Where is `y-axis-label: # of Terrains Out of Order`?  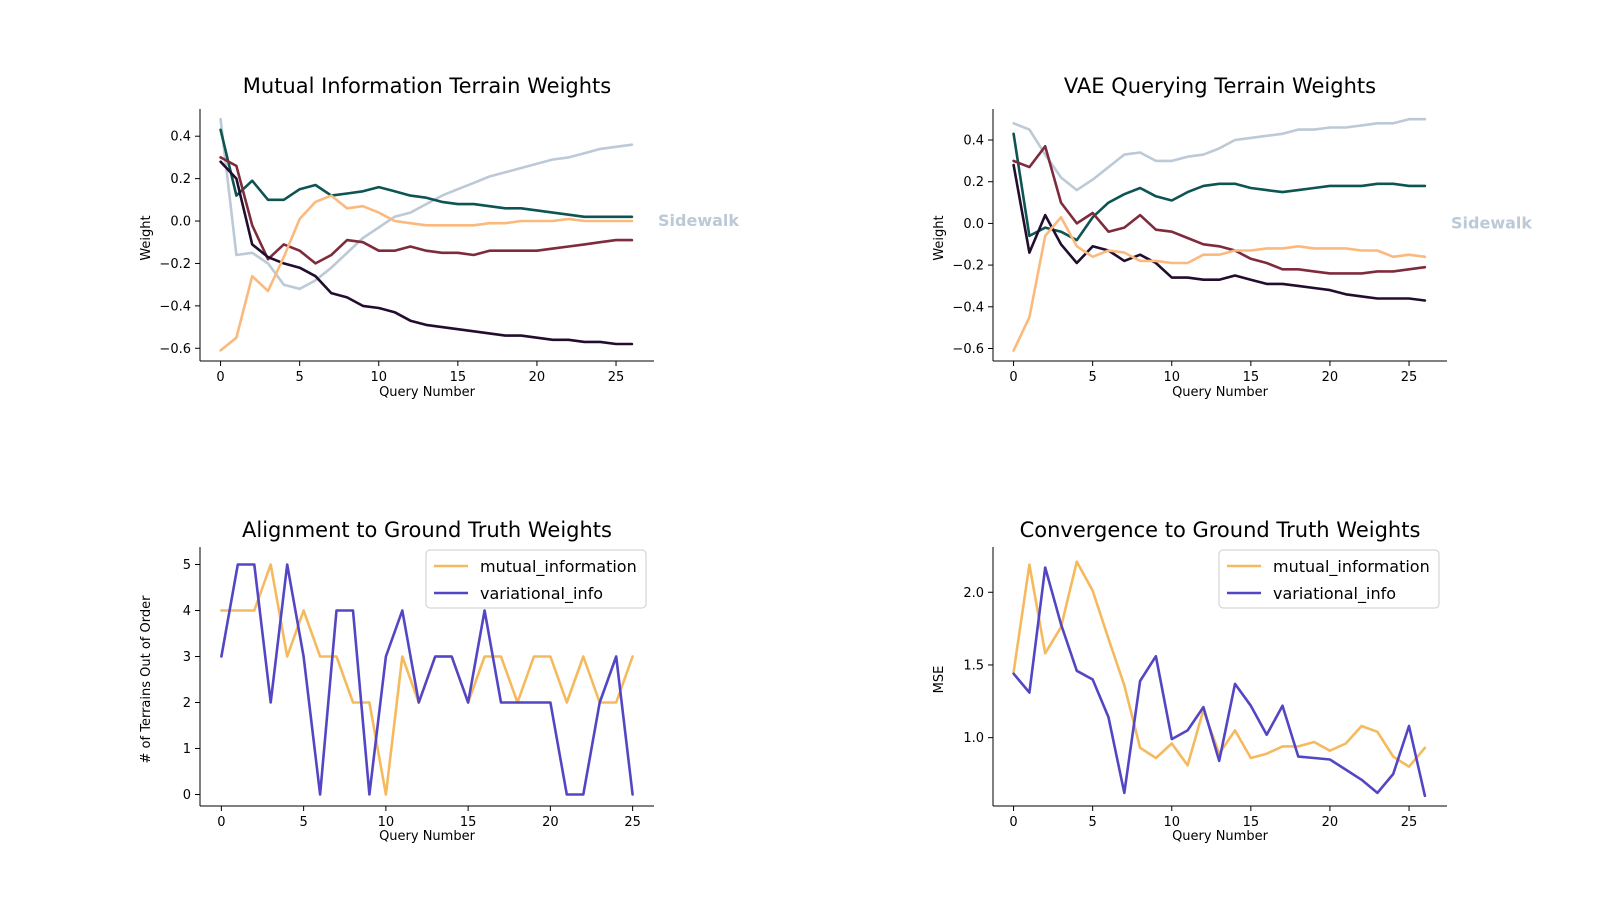
y-axis-label: # of Terrains Out of Order is located at coordinates (146, 679).